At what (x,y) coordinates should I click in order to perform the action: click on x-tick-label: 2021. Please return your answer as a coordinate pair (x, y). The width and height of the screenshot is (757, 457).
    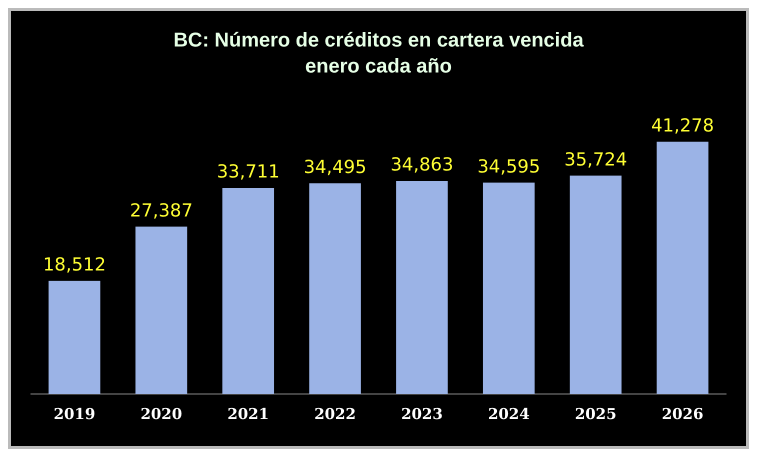
    Looking at the image, I should click on (248, 413).